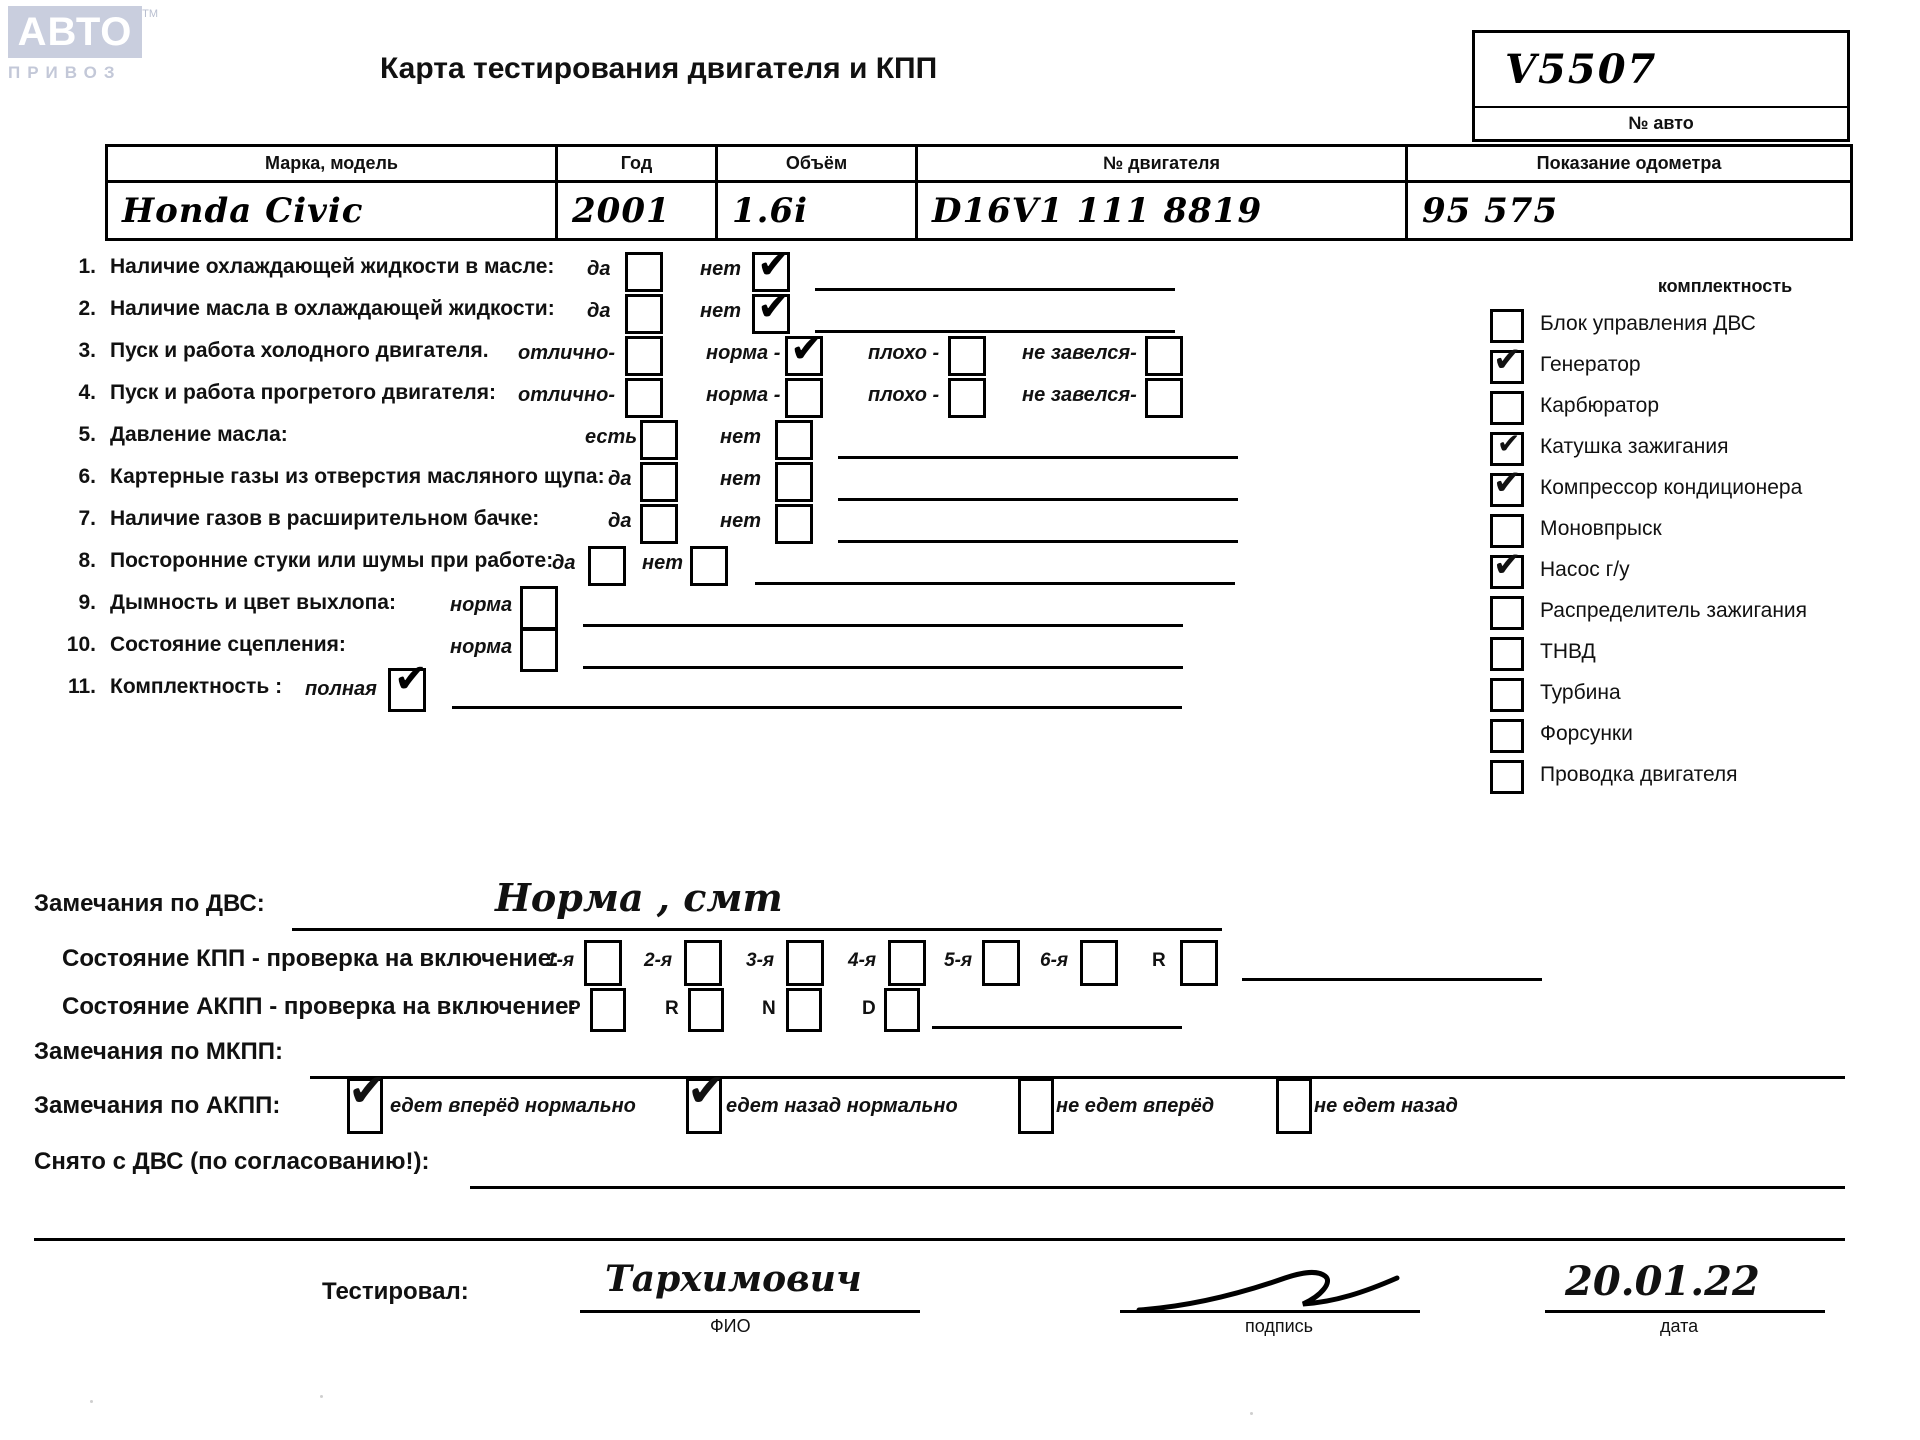  Describe the element at coordinates (804, 352) in the screenshot. I see `checkbox-normal: ✔` at that location.